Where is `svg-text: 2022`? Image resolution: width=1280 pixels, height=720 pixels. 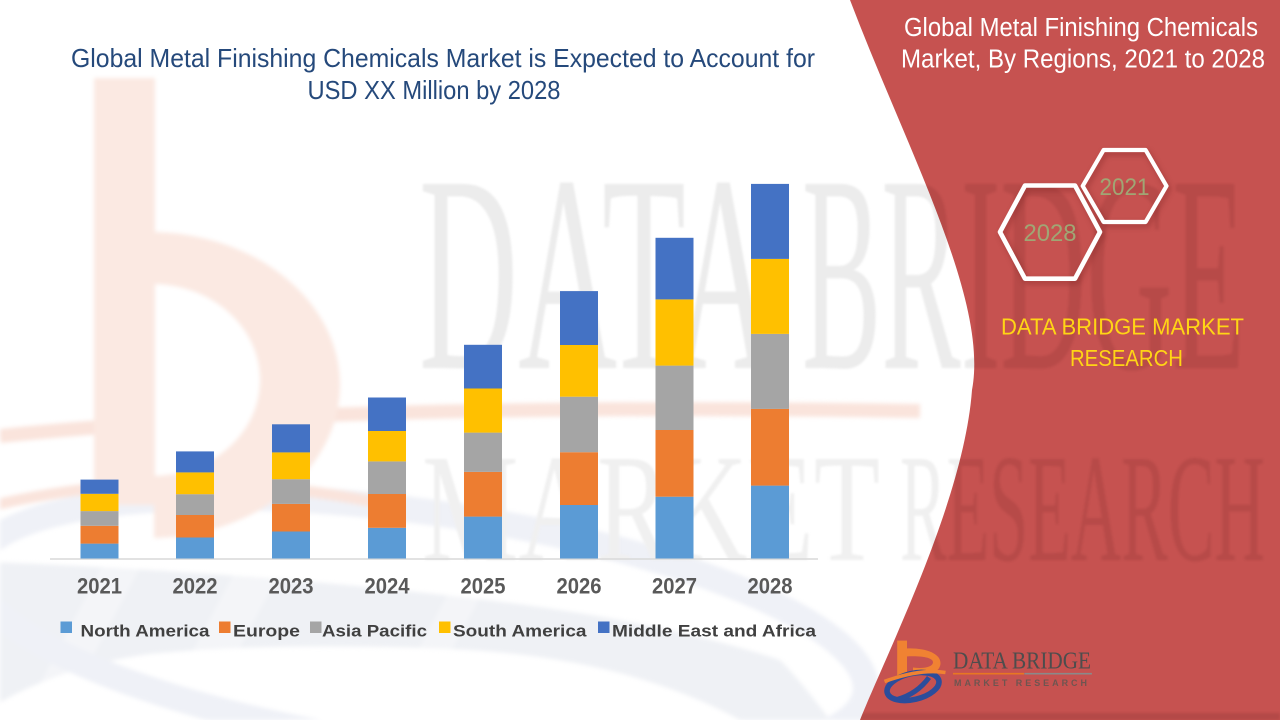 svg-text: 2022 is located at coordinates (195, 586).